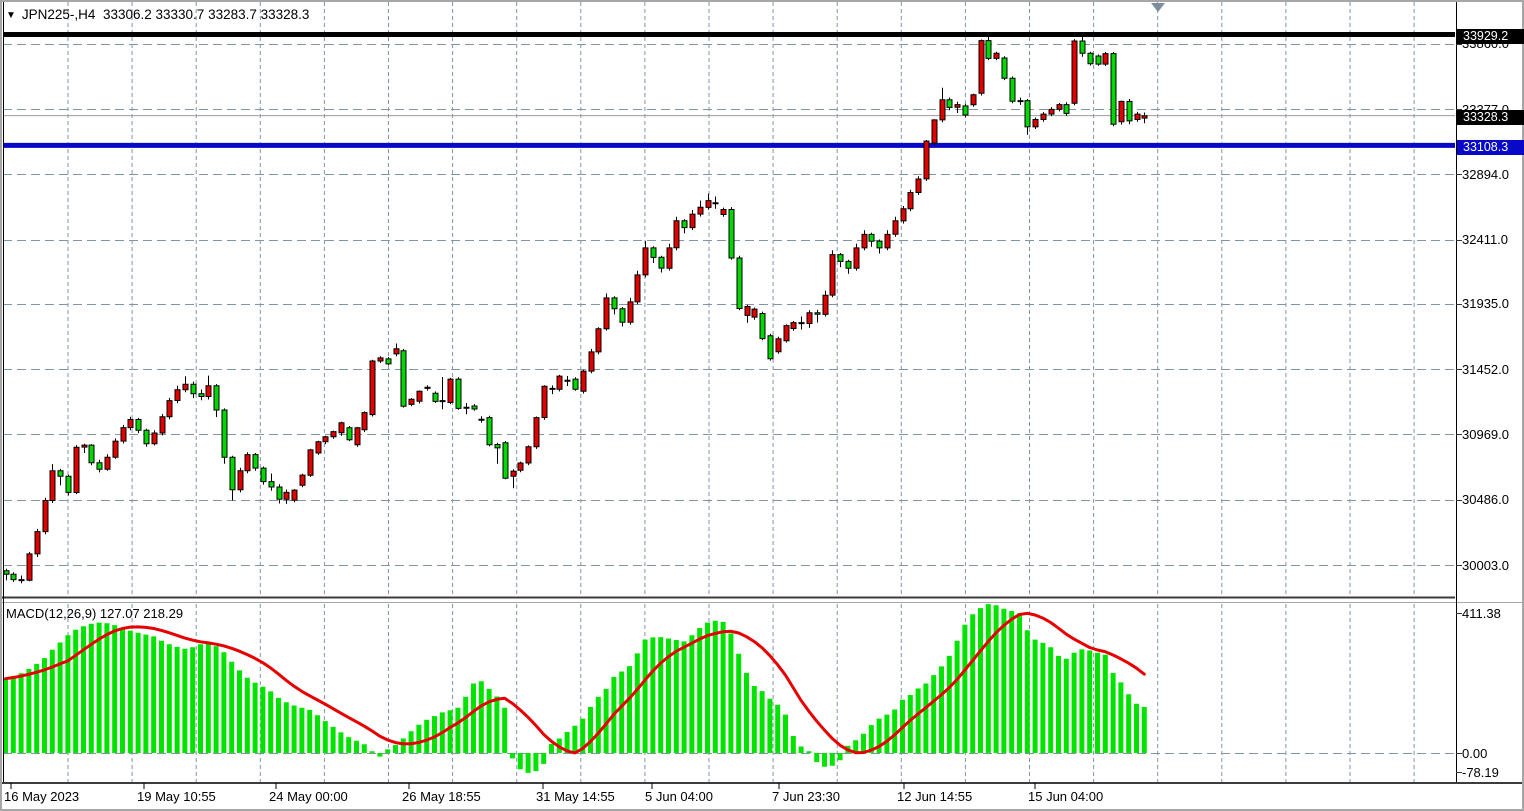  I want to click on ohlc-values: 33306.2 33330.7 33283.7 33328.3, so click(206, 14).